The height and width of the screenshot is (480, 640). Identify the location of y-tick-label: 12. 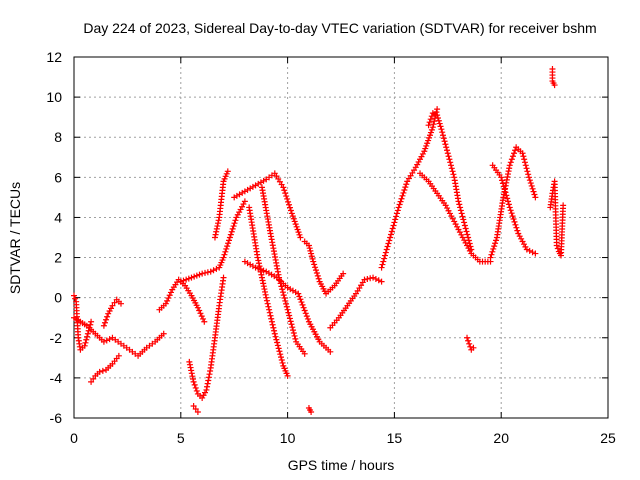
(54, 57).